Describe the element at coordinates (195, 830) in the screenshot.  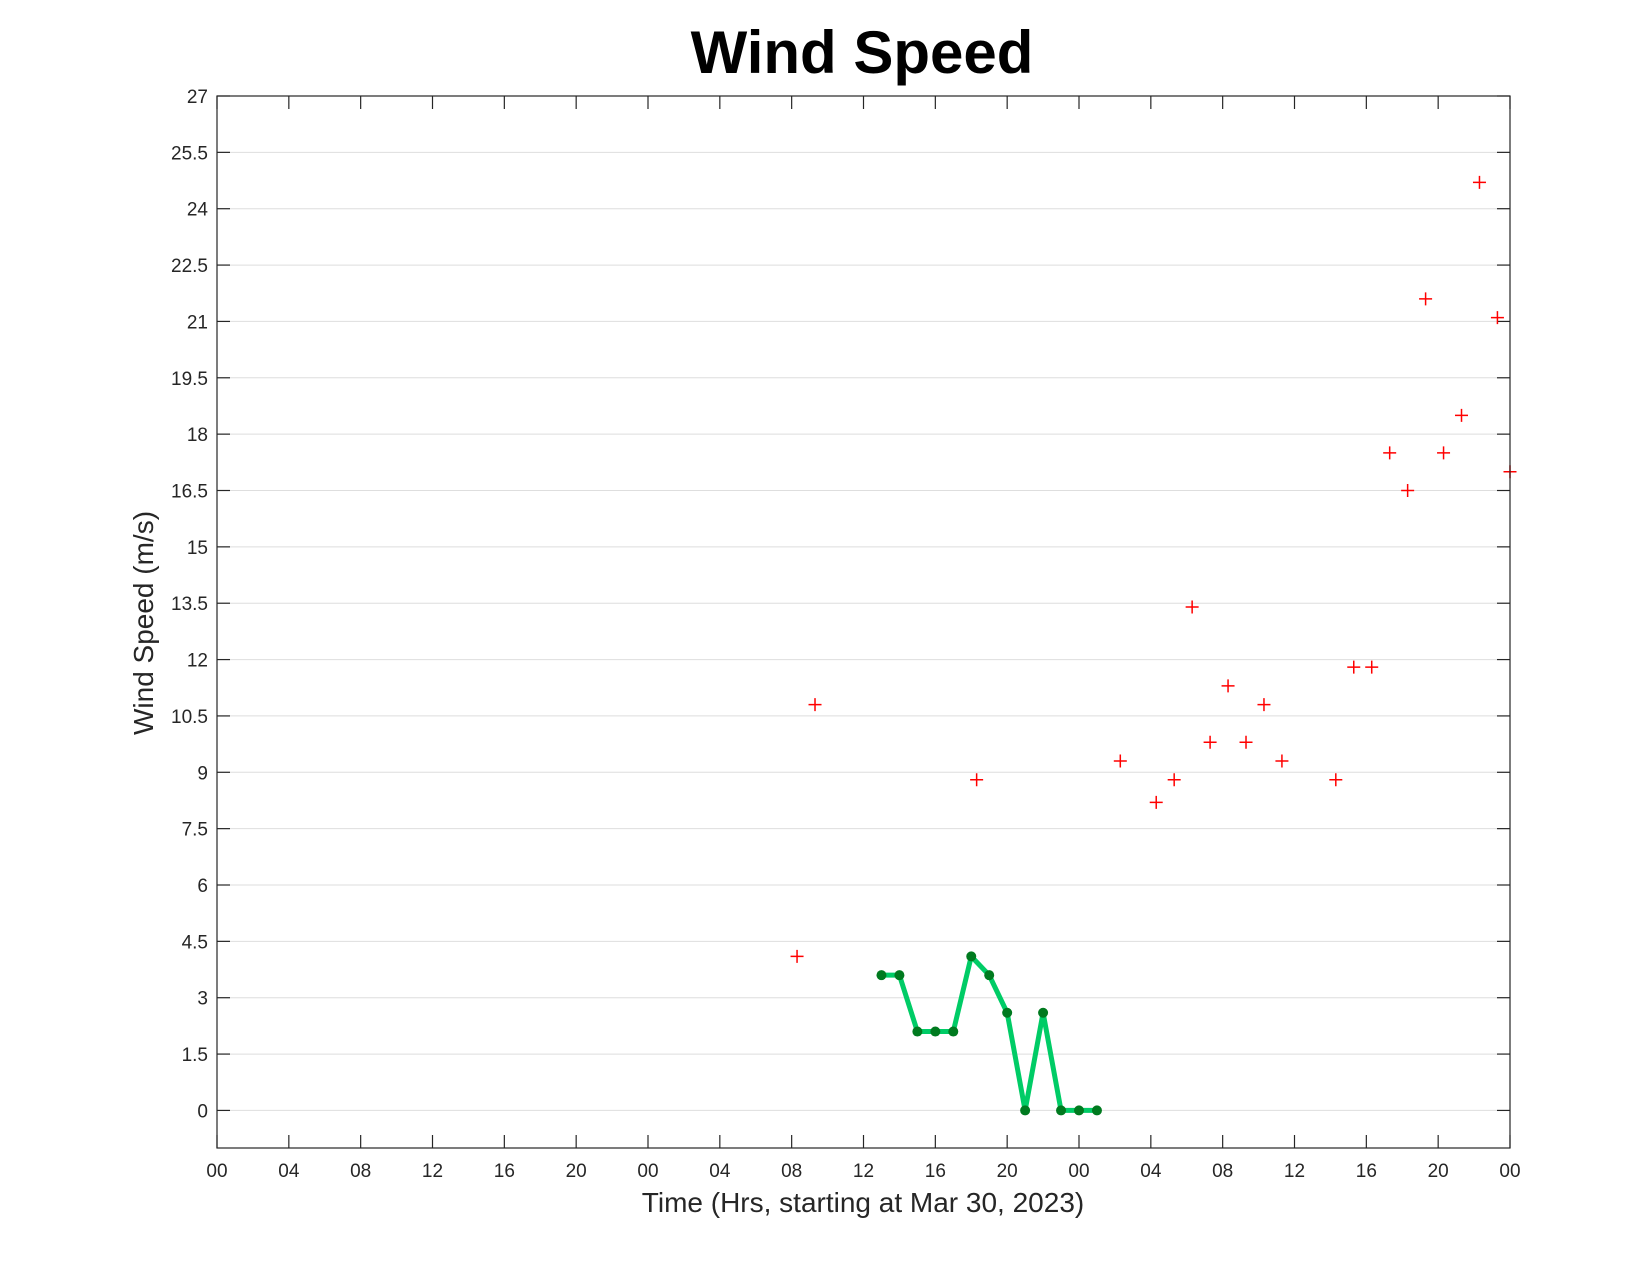
I see `y-tick-label: 7.5` at that location.